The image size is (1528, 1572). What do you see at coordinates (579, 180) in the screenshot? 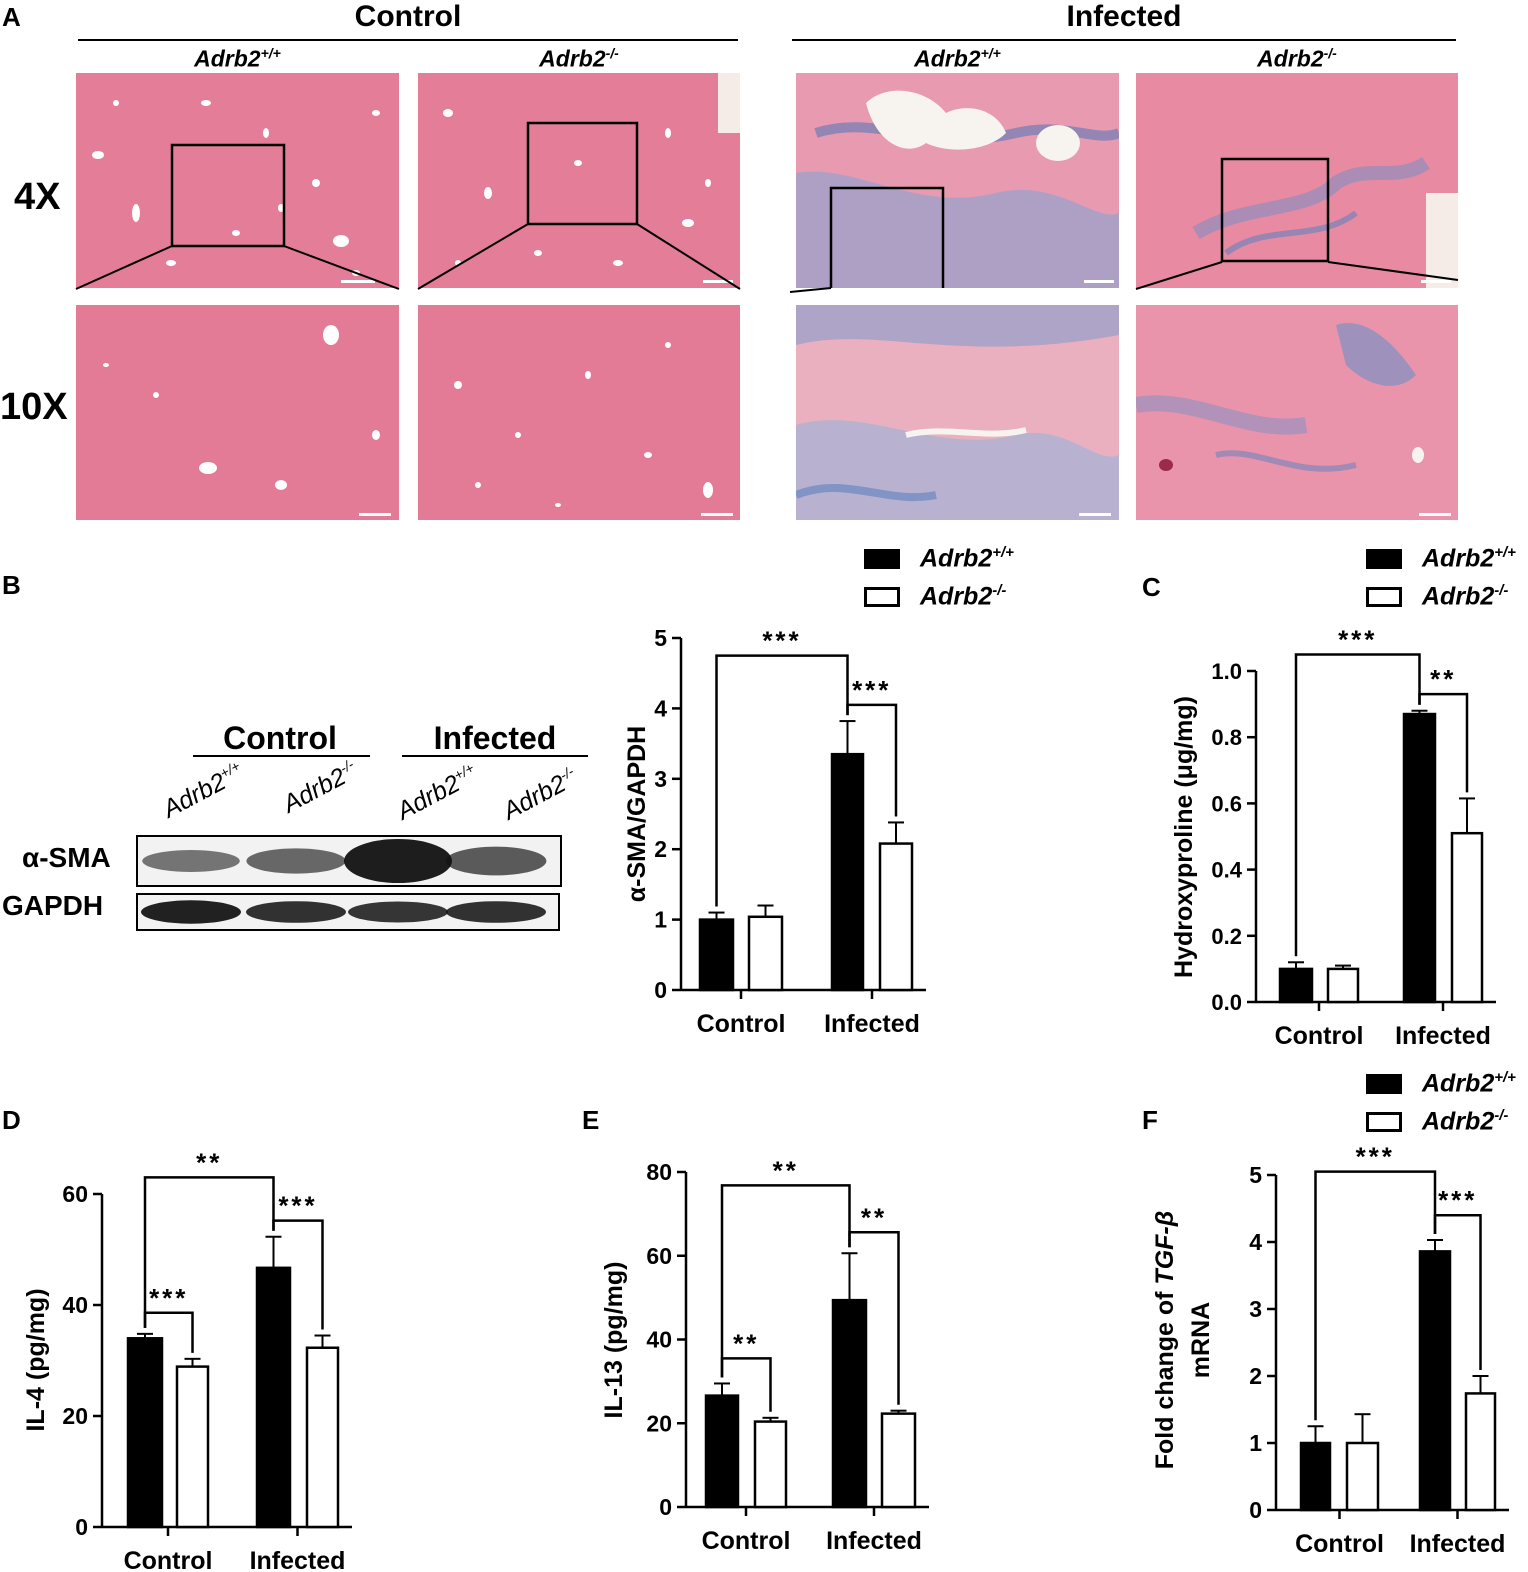
I see `micrograph-control-ko-4x` at bounding box center [579, 180].